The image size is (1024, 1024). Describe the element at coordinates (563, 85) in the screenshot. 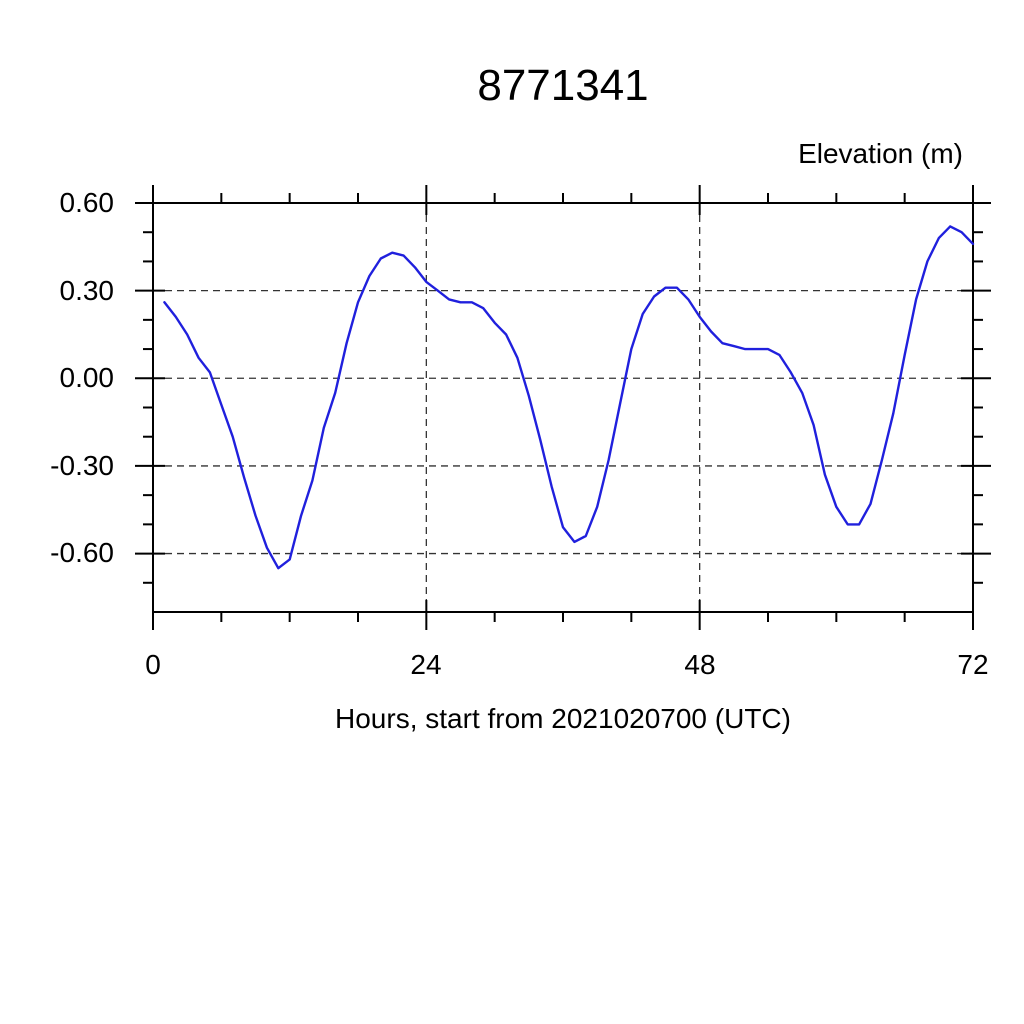

I see `chart-title: 8771341` at that location.